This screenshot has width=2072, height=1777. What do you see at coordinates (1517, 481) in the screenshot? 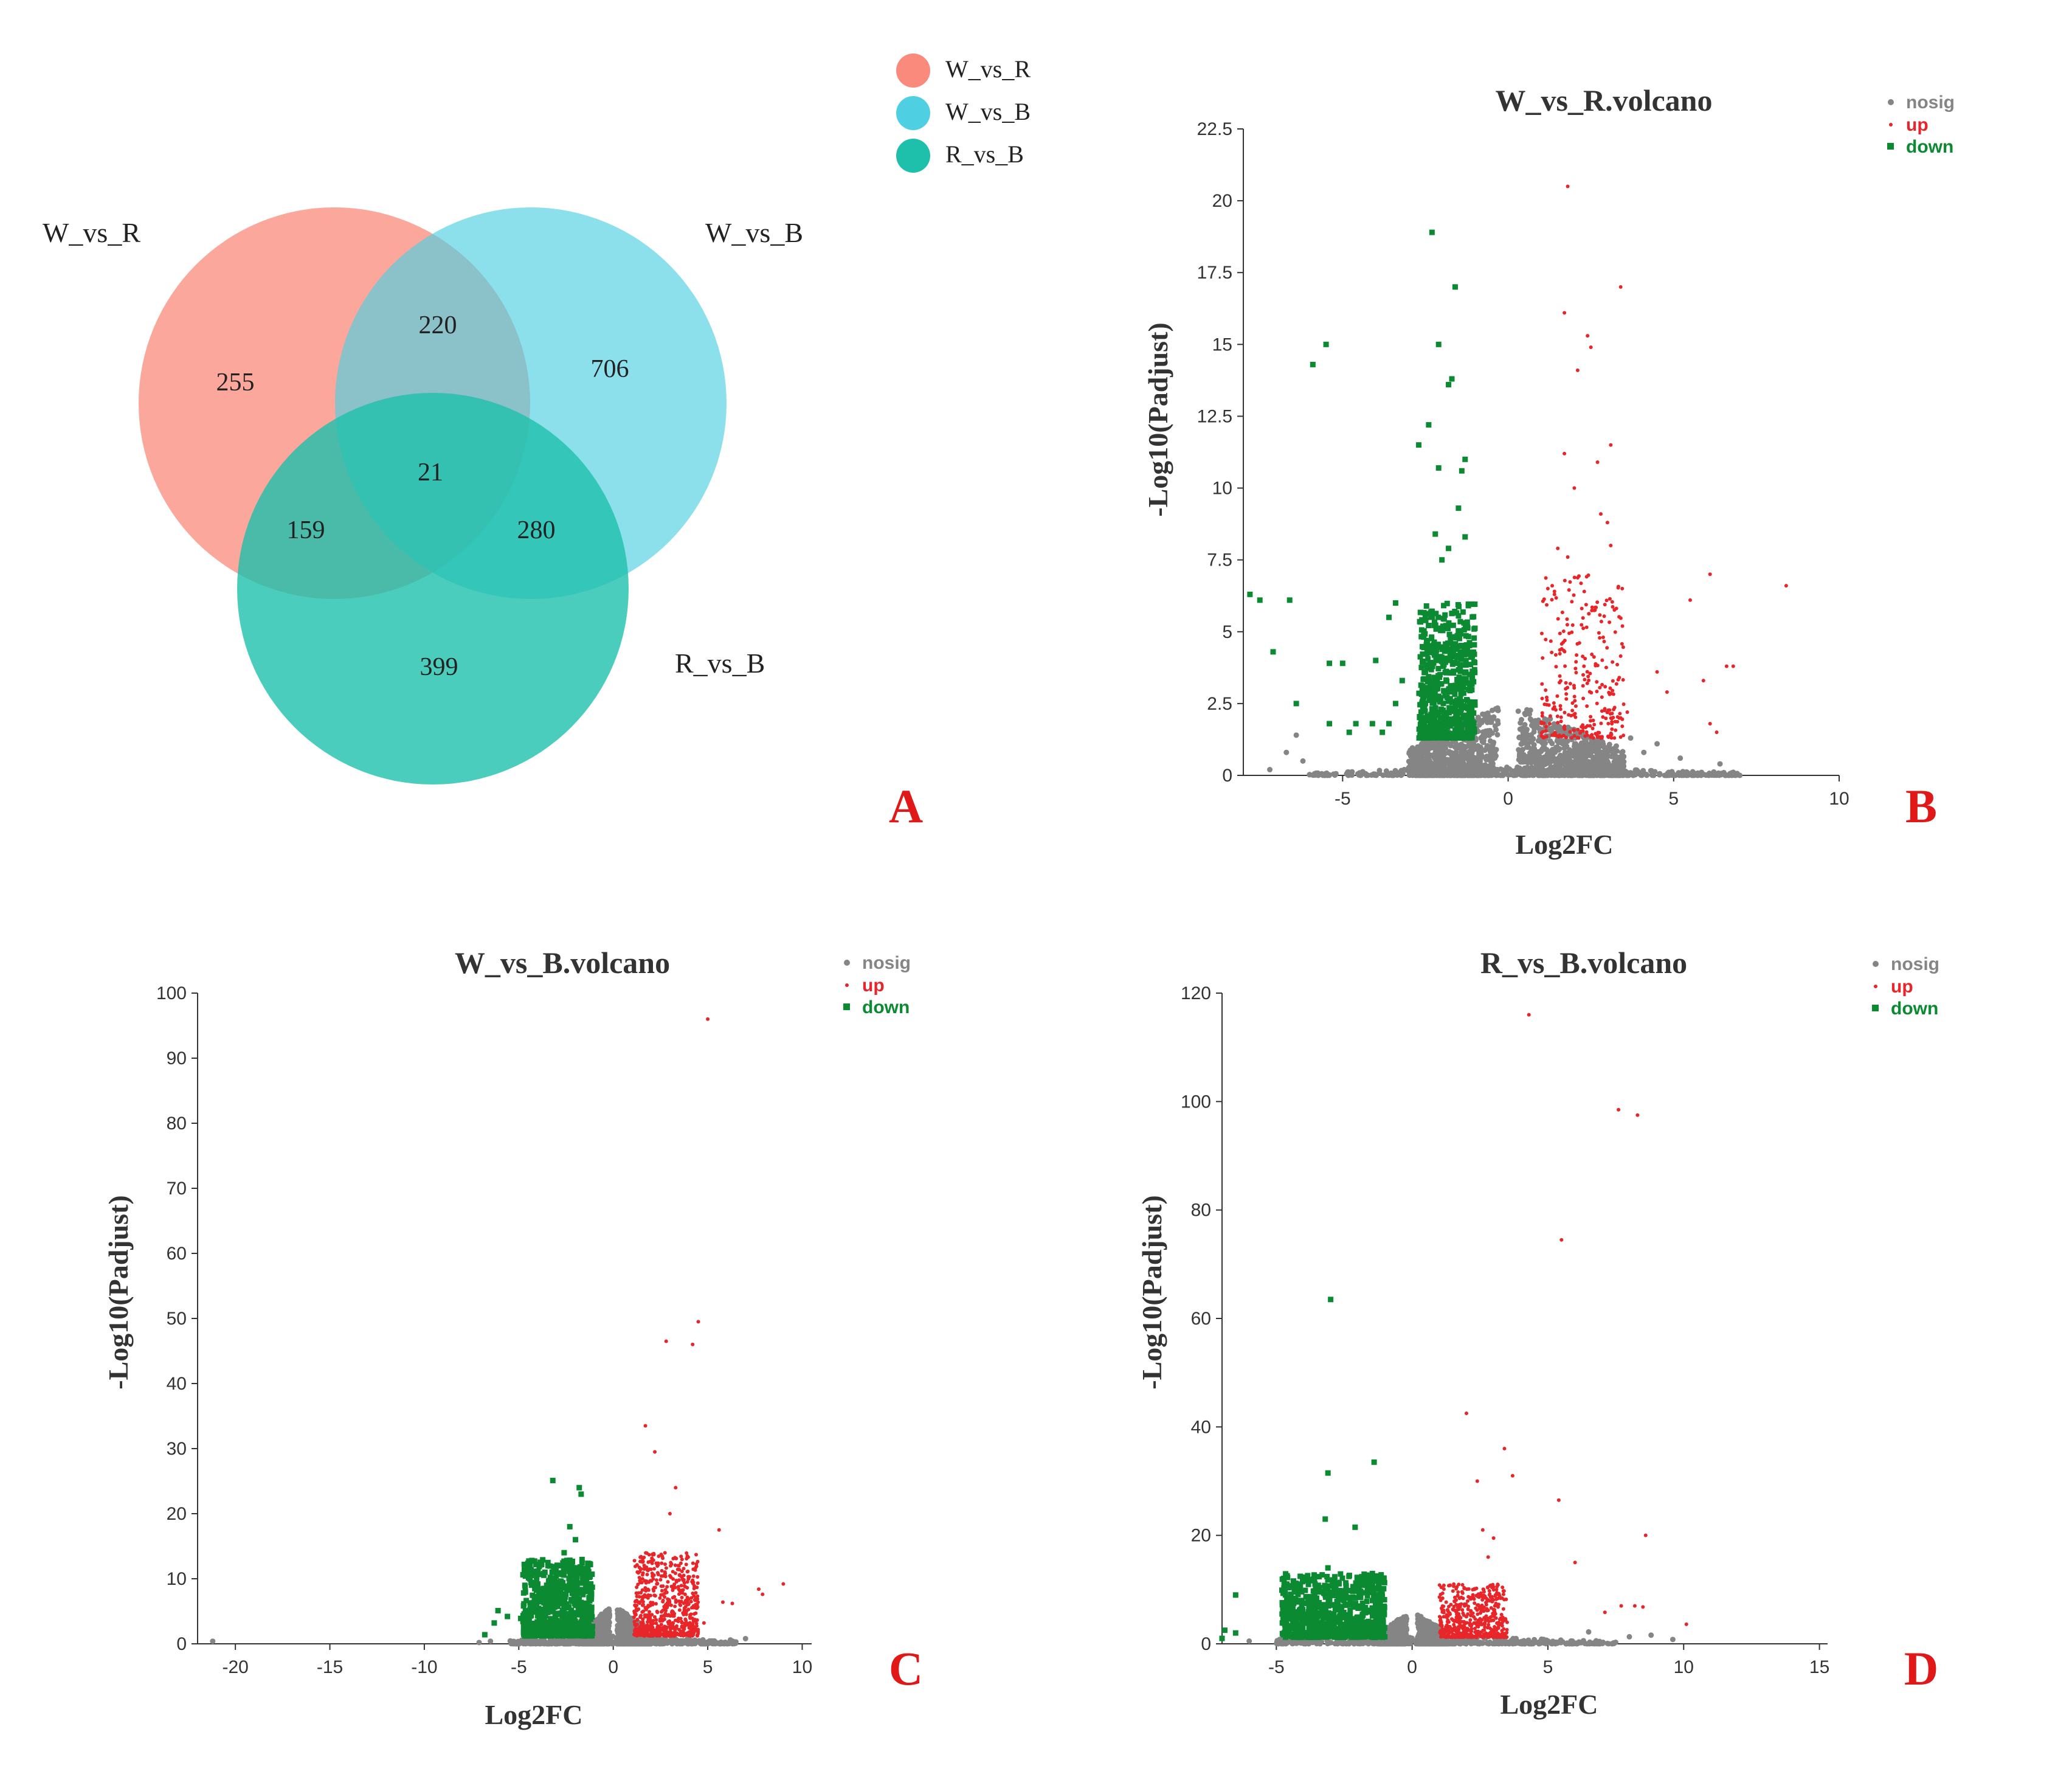
I see `data-points` at bounding box center [1517, 481].